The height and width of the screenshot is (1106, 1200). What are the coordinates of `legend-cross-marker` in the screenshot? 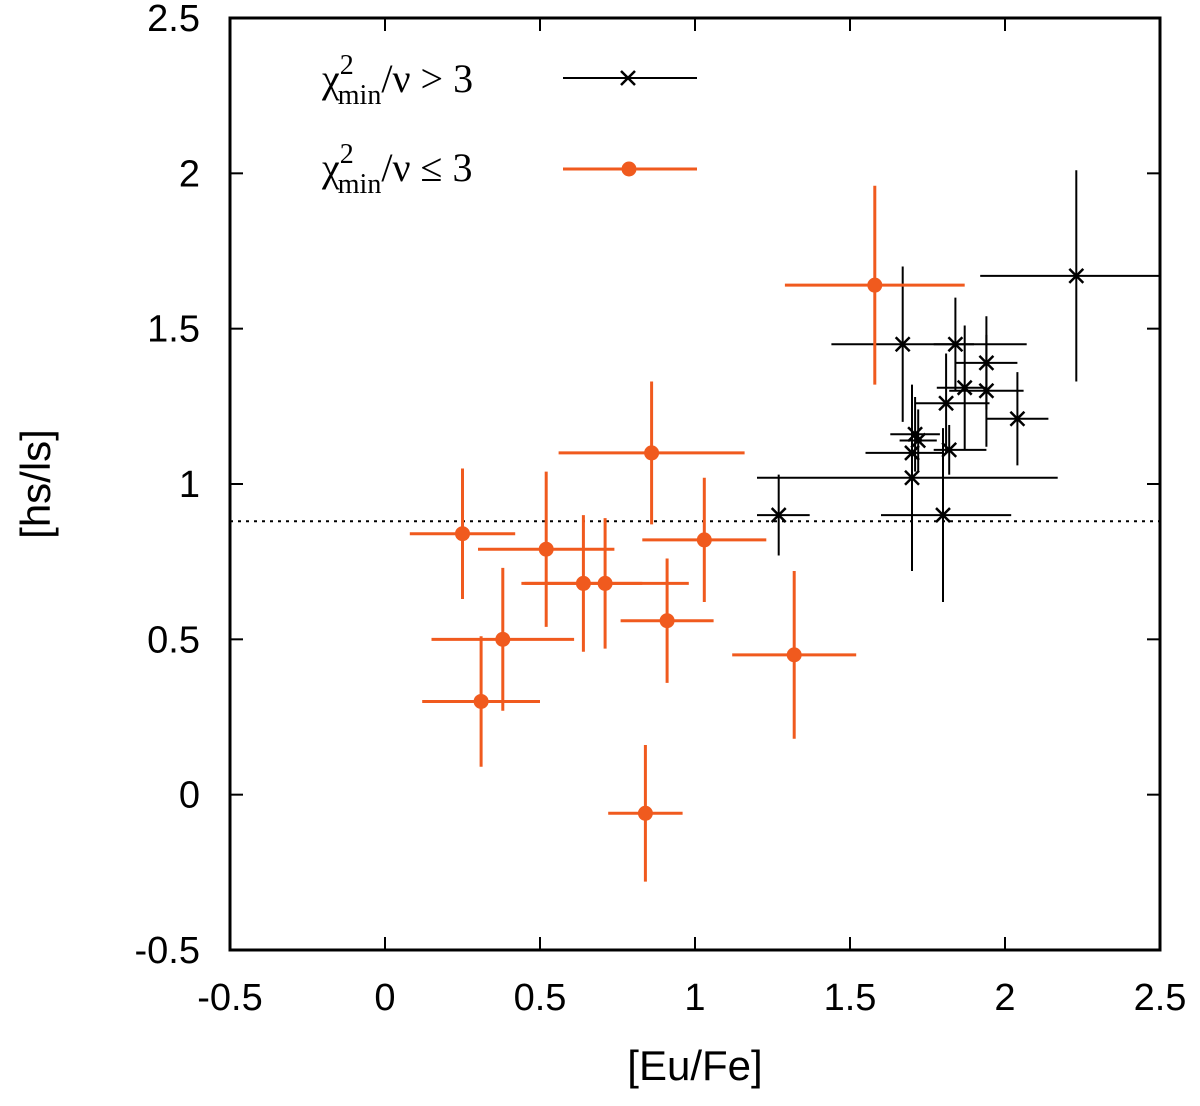 It's located at (628, 78).